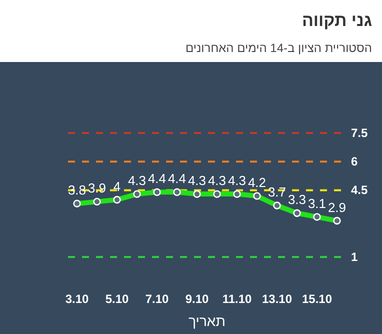  Describe the element at coordinates (207, 321) in the screenshot. I see `x-axis-title: תאריך` at that location.